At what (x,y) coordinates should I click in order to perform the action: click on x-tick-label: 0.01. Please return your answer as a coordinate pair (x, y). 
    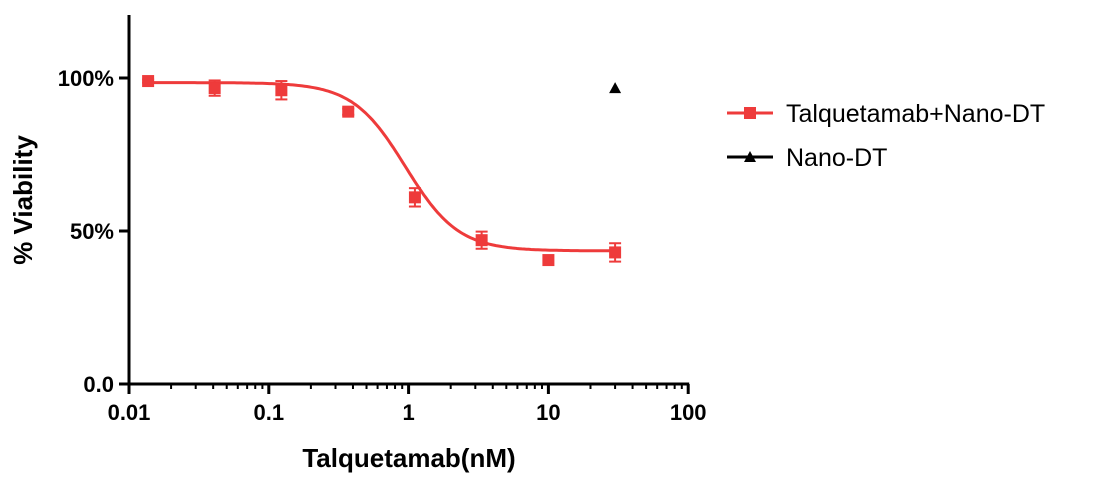
    Looking at the image, I should click on (129, 412).